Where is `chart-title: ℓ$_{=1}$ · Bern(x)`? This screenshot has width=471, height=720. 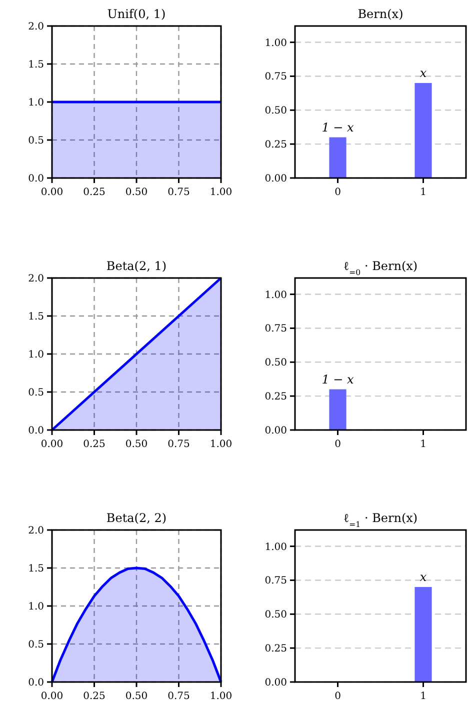
chart-title: ℓ$_{=1}$ · Bern(x) is located at coordinates (380, 519).